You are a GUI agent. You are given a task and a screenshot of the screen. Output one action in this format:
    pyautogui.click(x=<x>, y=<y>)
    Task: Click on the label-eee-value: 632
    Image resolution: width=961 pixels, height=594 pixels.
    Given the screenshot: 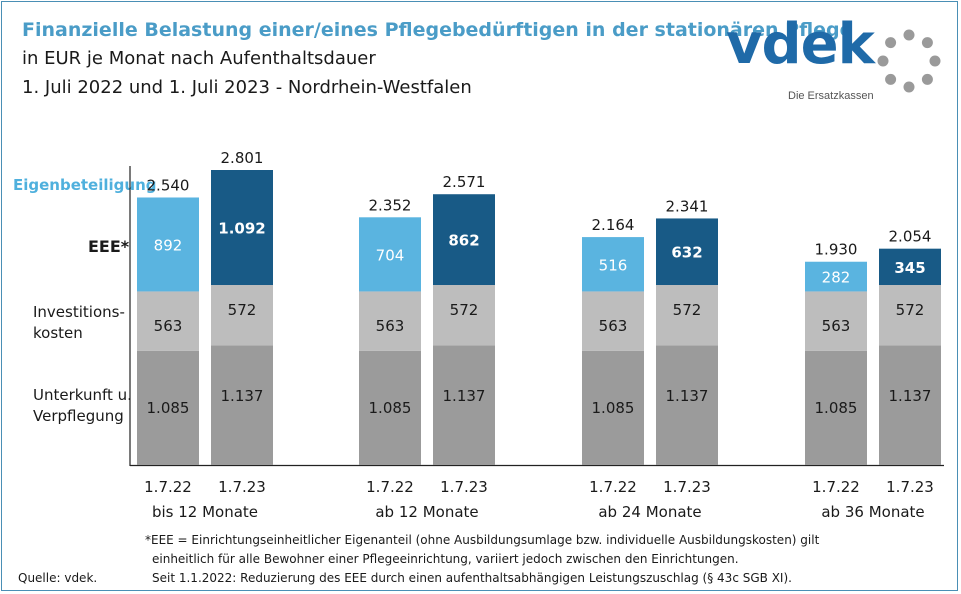 What is the action you would take?
    pyautogui.click(x=686, y=253)
    